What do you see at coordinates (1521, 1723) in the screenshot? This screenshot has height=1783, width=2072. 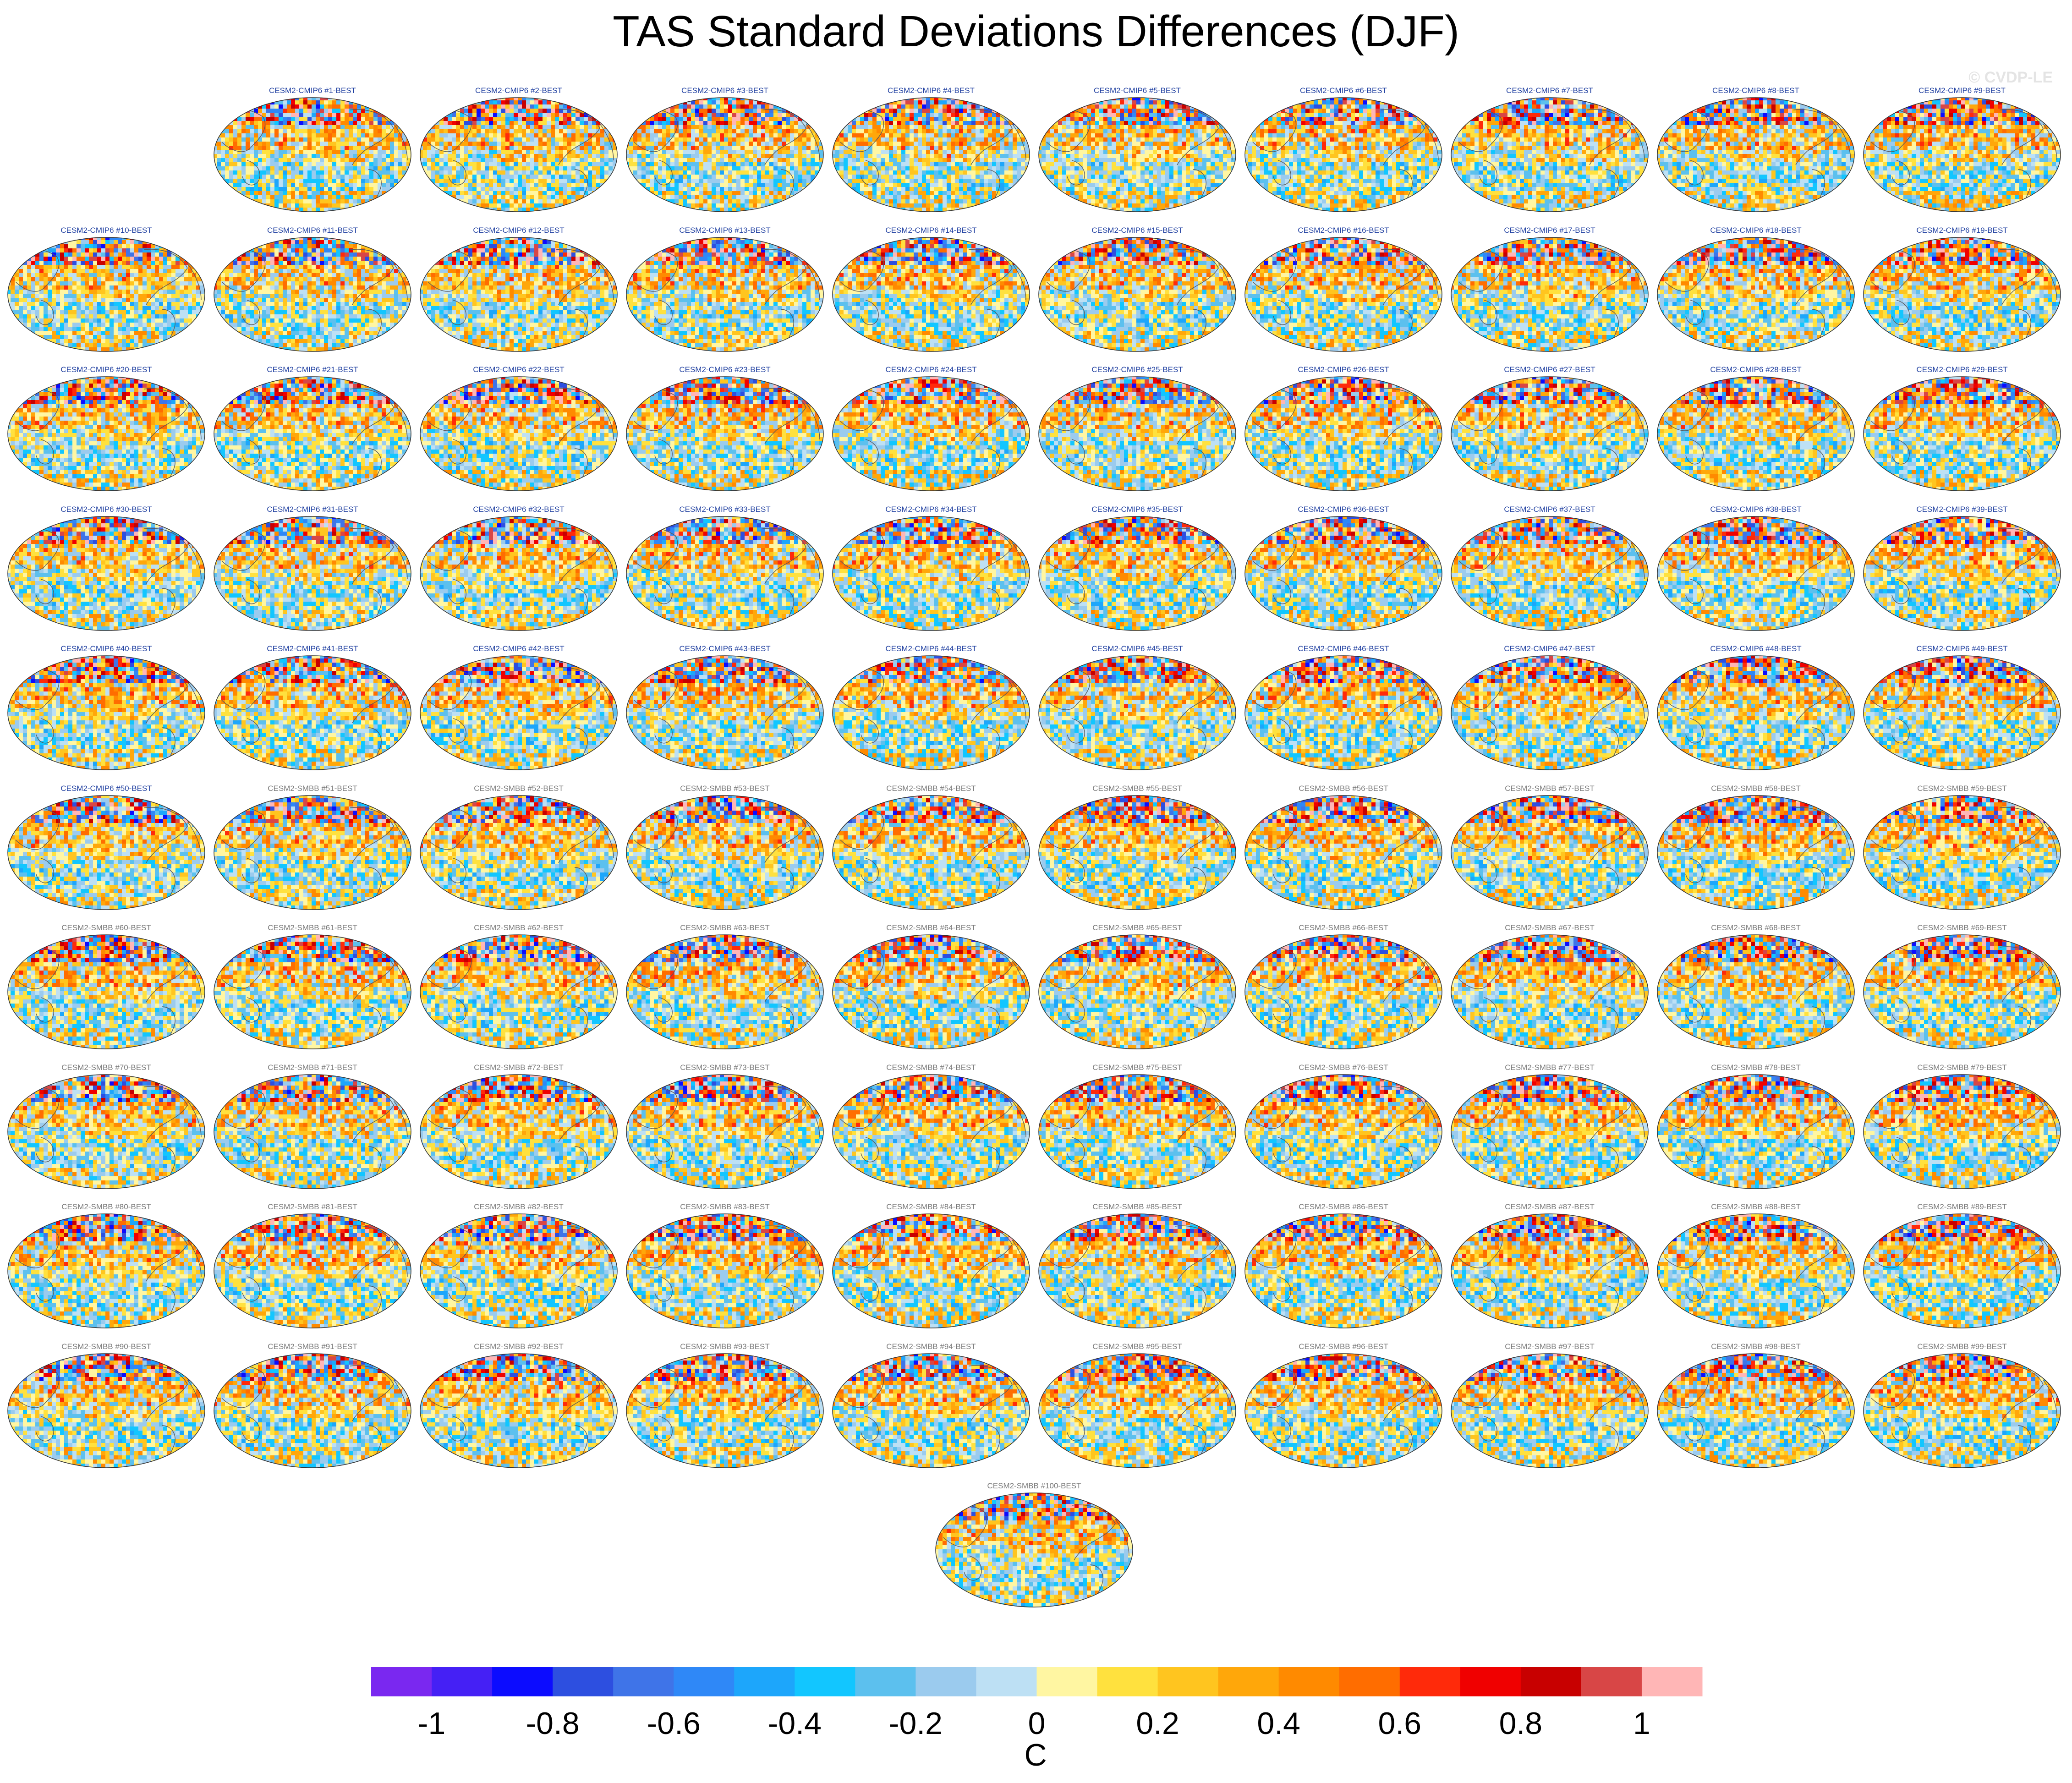 I see `colorbar-tick-label: 0.8` at bounding box center [1521, 1723].